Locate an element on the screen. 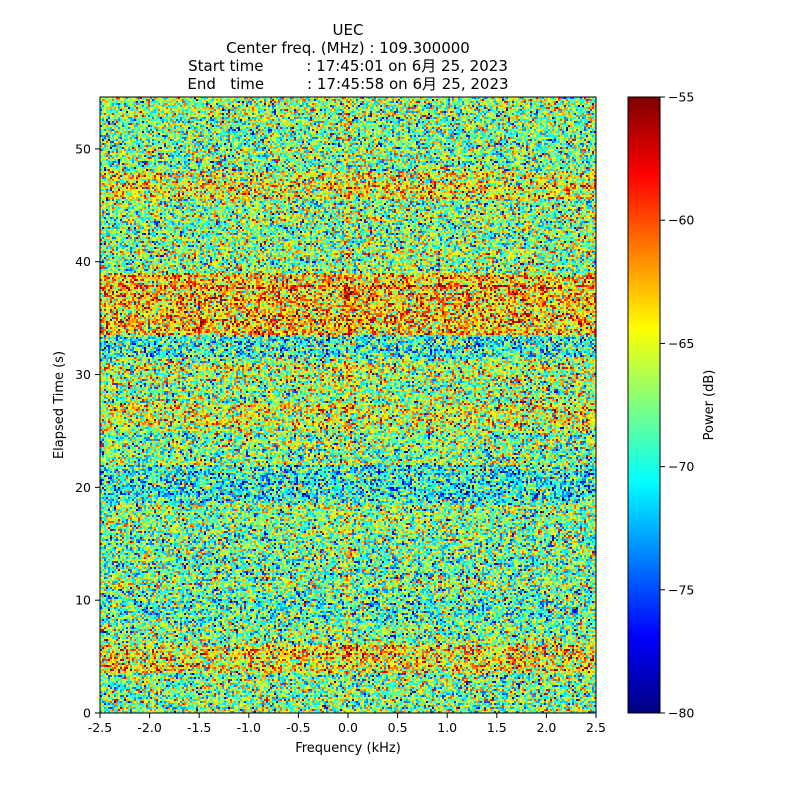 The height and width of the screenshot is (800, 800). title-line-start-time: Start time : 17:45:01 on 6月 25, 2023 is located at coordinates (348, 66).